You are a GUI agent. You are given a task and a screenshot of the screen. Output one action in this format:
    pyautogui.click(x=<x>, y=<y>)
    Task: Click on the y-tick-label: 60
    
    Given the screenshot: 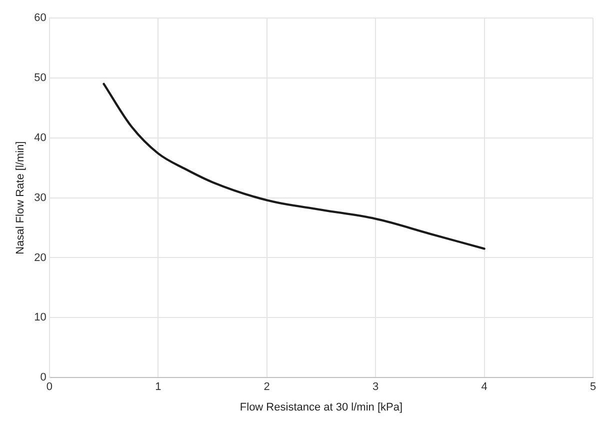 What is the action you would take?
    pyautogui.click(x=40, y=18)
    